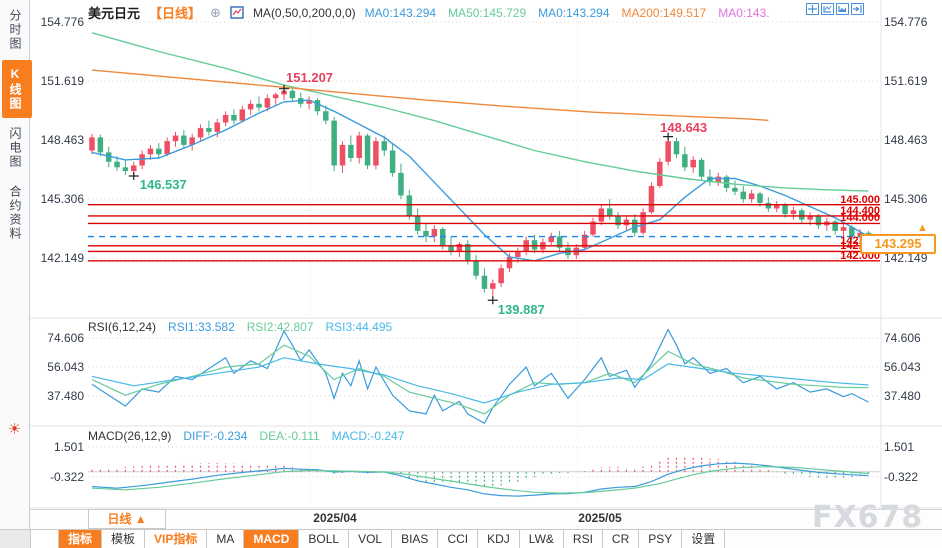 This screenshot has width=942, height=548. What do you see at coordinates (335, 518) in the screenshot?
I see `x-axis-date-label: 2025/04` at bounding box center [335, 518].